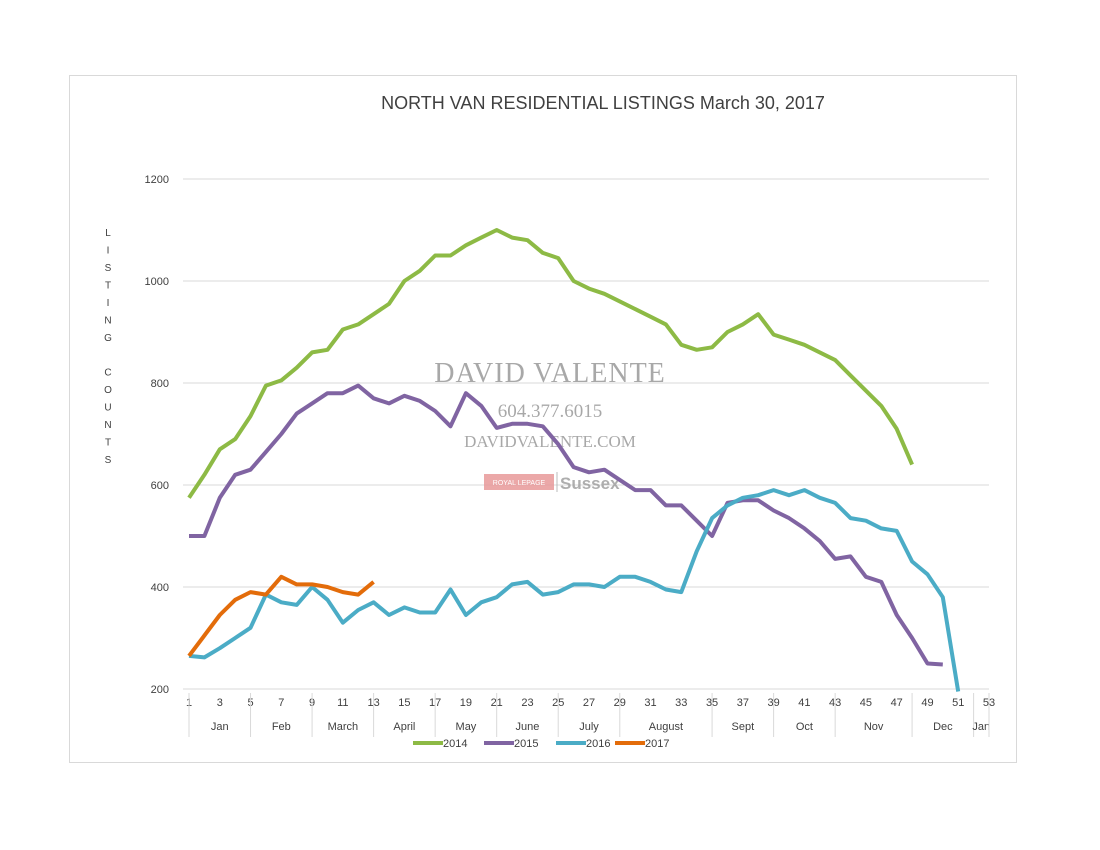 The width and height of the screenshot is (1100, 850). I want to click on legend-label-2014: 2014, so click(455, 744).